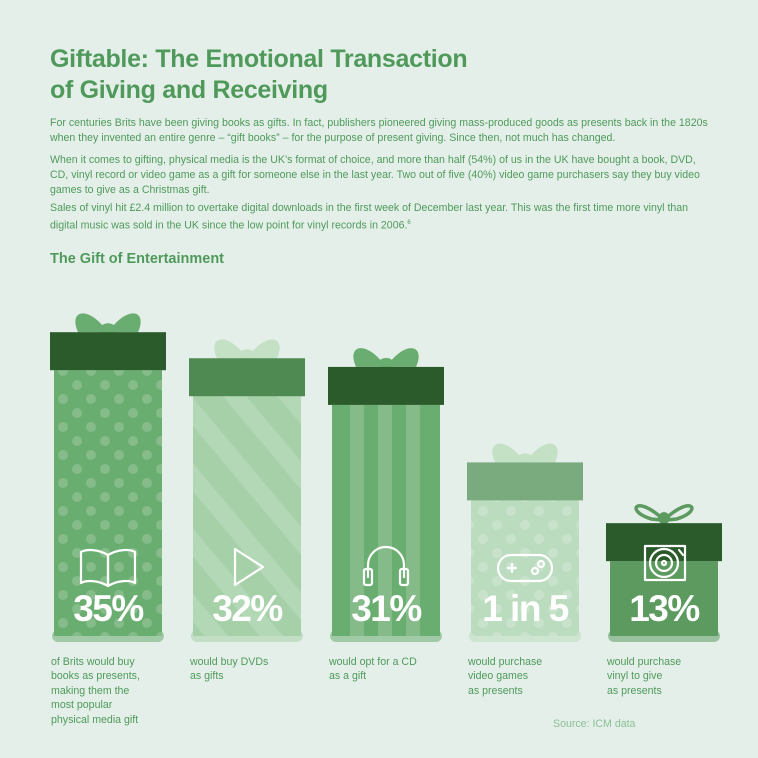  I want to click on source-note: Source: ICM data, so click(594, 724).